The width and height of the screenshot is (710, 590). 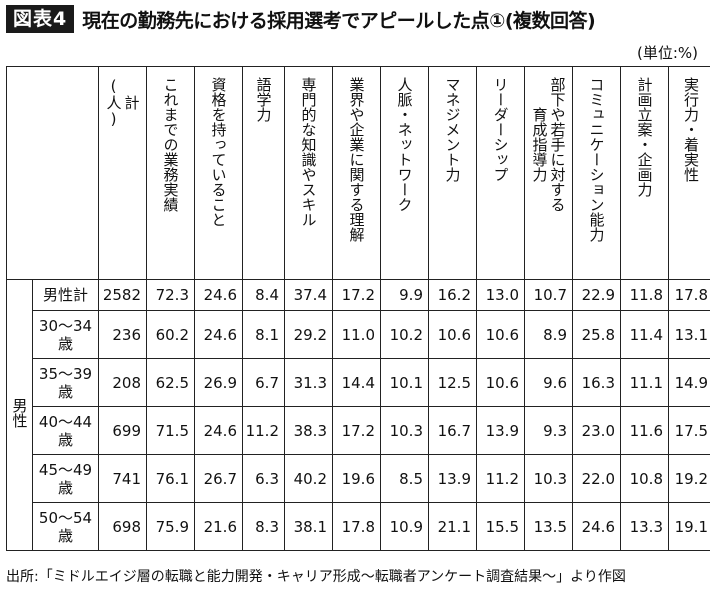 I want to click on table-cell: 9.3, so click(x=548, y=430).